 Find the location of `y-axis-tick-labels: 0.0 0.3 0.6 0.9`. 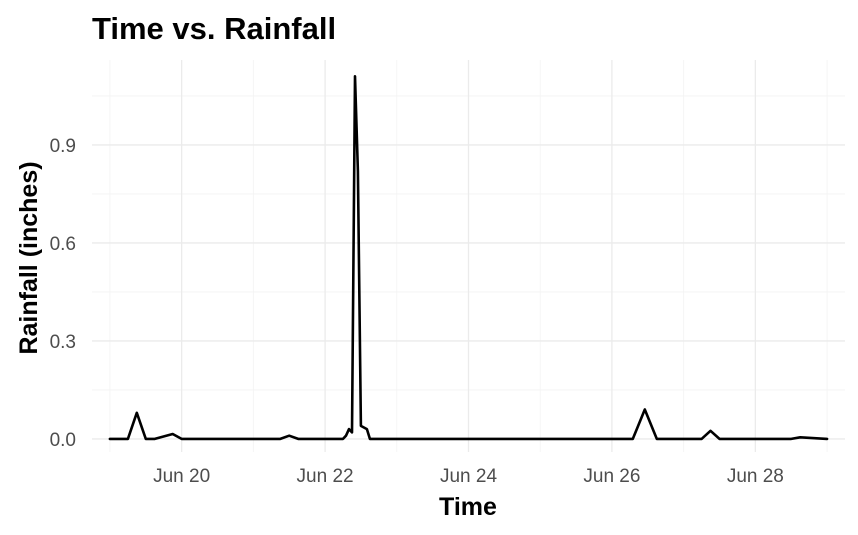

y-axis-tick-labels: 0.0 0.3 0.6 0.9 is located at coordinates (63, 293).